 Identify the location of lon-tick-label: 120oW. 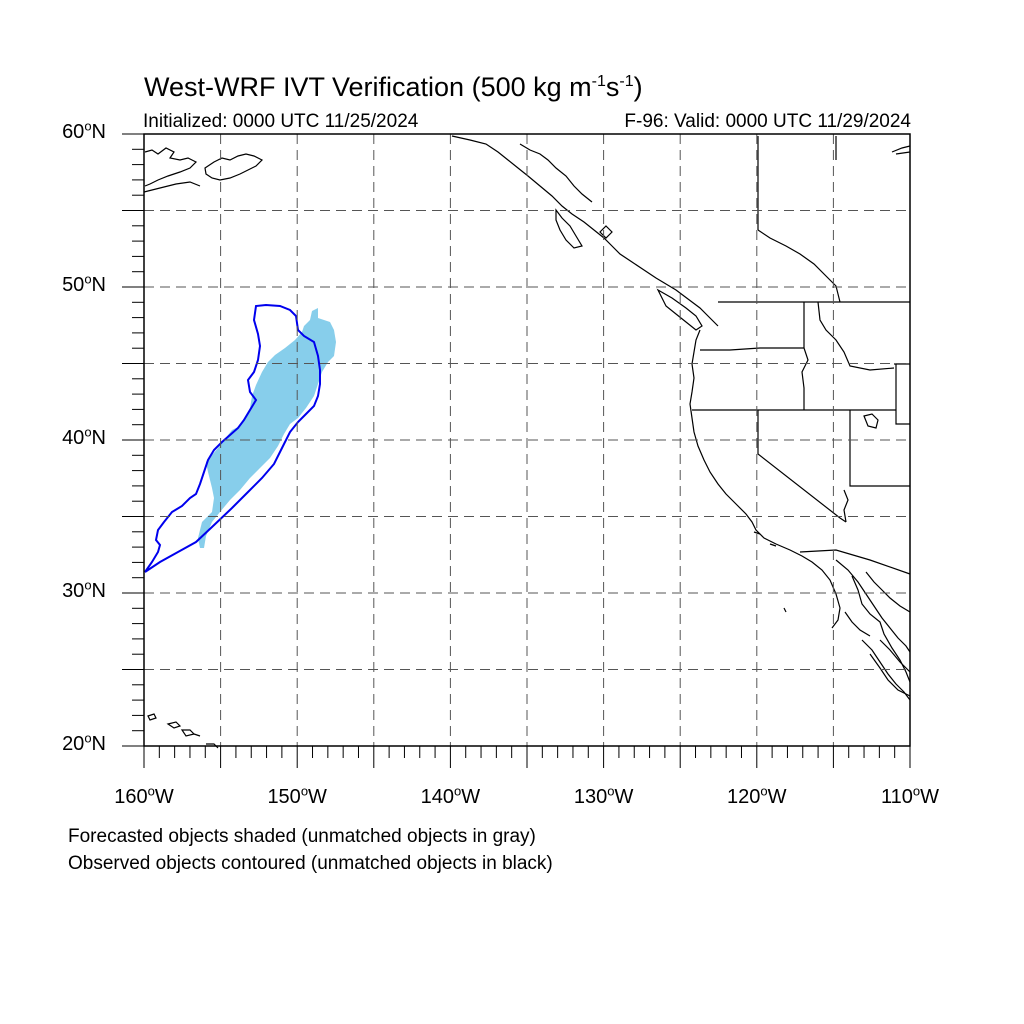
(757, 795).